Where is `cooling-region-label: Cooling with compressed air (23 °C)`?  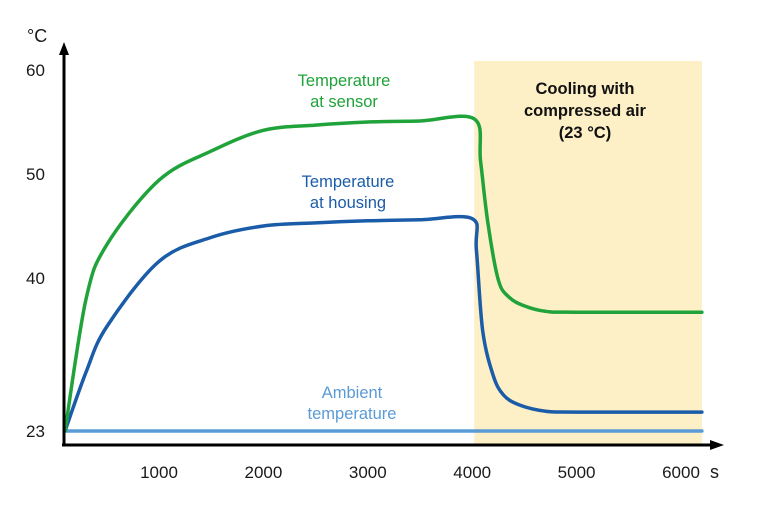 cooling-region-label: Cooling with compressed air (23 °C) is located at coordinates (585, 111).